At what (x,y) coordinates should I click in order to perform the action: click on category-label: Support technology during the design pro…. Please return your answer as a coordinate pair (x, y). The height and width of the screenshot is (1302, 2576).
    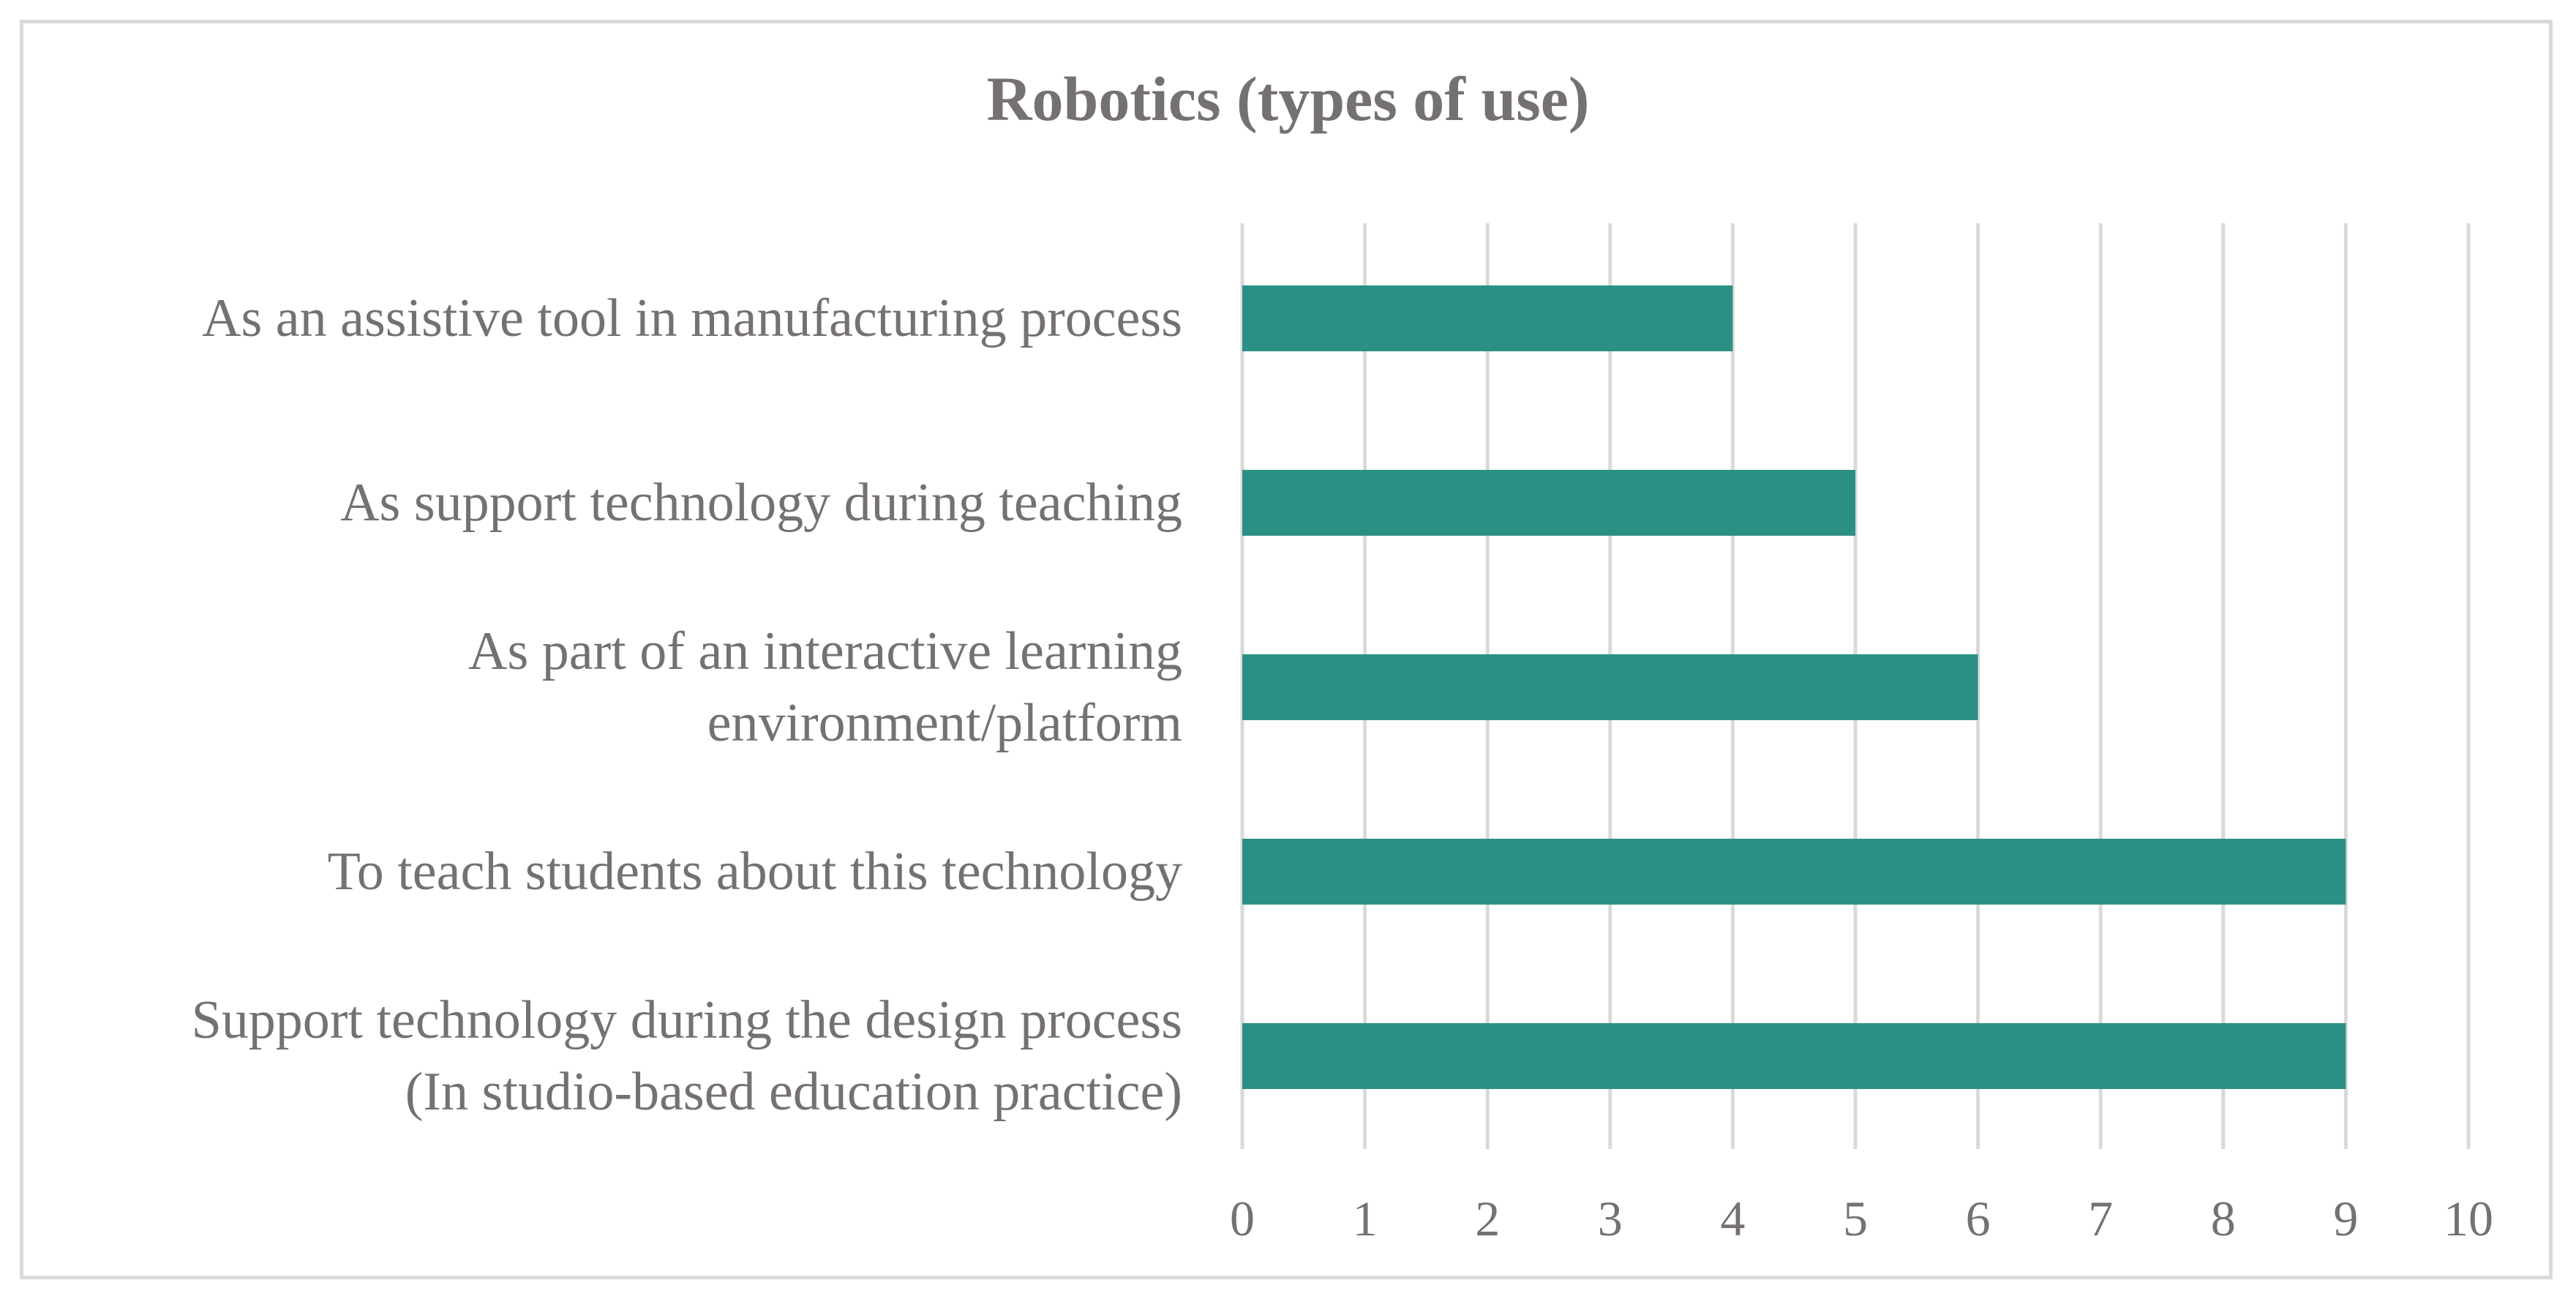
    Looking at the image, I should click on (687, 1020).